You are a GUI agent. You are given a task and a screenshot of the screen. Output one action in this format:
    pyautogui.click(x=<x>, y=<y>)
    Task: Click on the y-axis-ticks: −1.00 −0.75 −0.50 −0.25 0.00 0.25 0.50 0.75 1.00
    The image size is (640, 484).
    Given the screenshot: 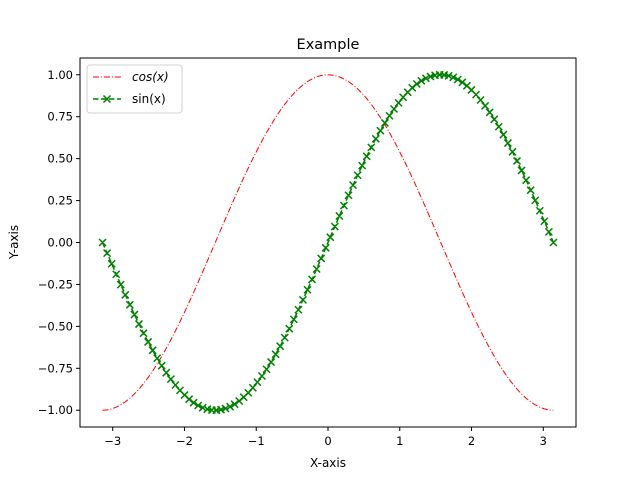 What is the action you would take?
    pyautogui.click(x=59, y=242)
    